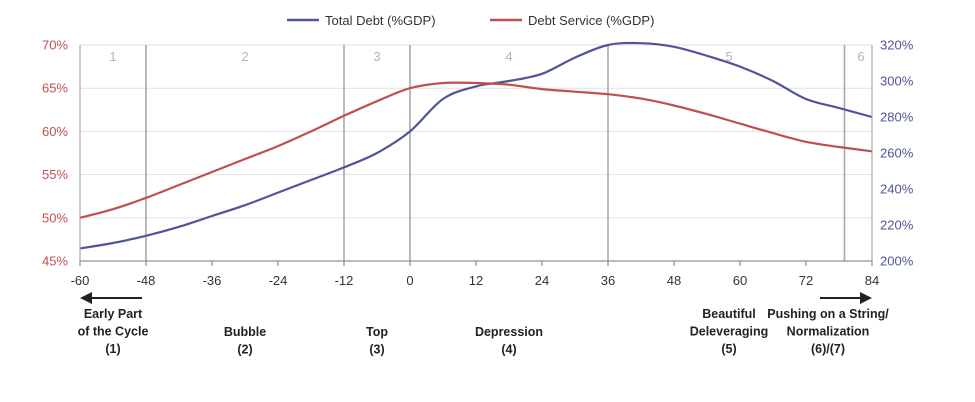 The image size is (975, 402). What do you see at coordinates (244, 350) in the screenshot?
I see `phase-caption-line: (2)` at bounding box center [244, 350].